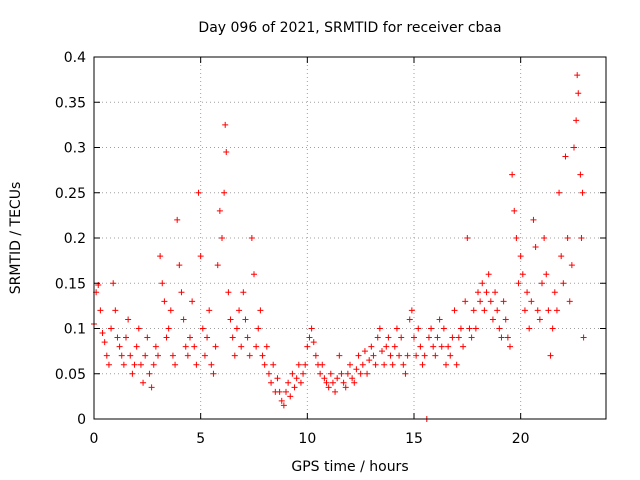  Describe the element at coordinates (70, 194) in the screenshot. I see `y-tick-label: 0.25` at that location.